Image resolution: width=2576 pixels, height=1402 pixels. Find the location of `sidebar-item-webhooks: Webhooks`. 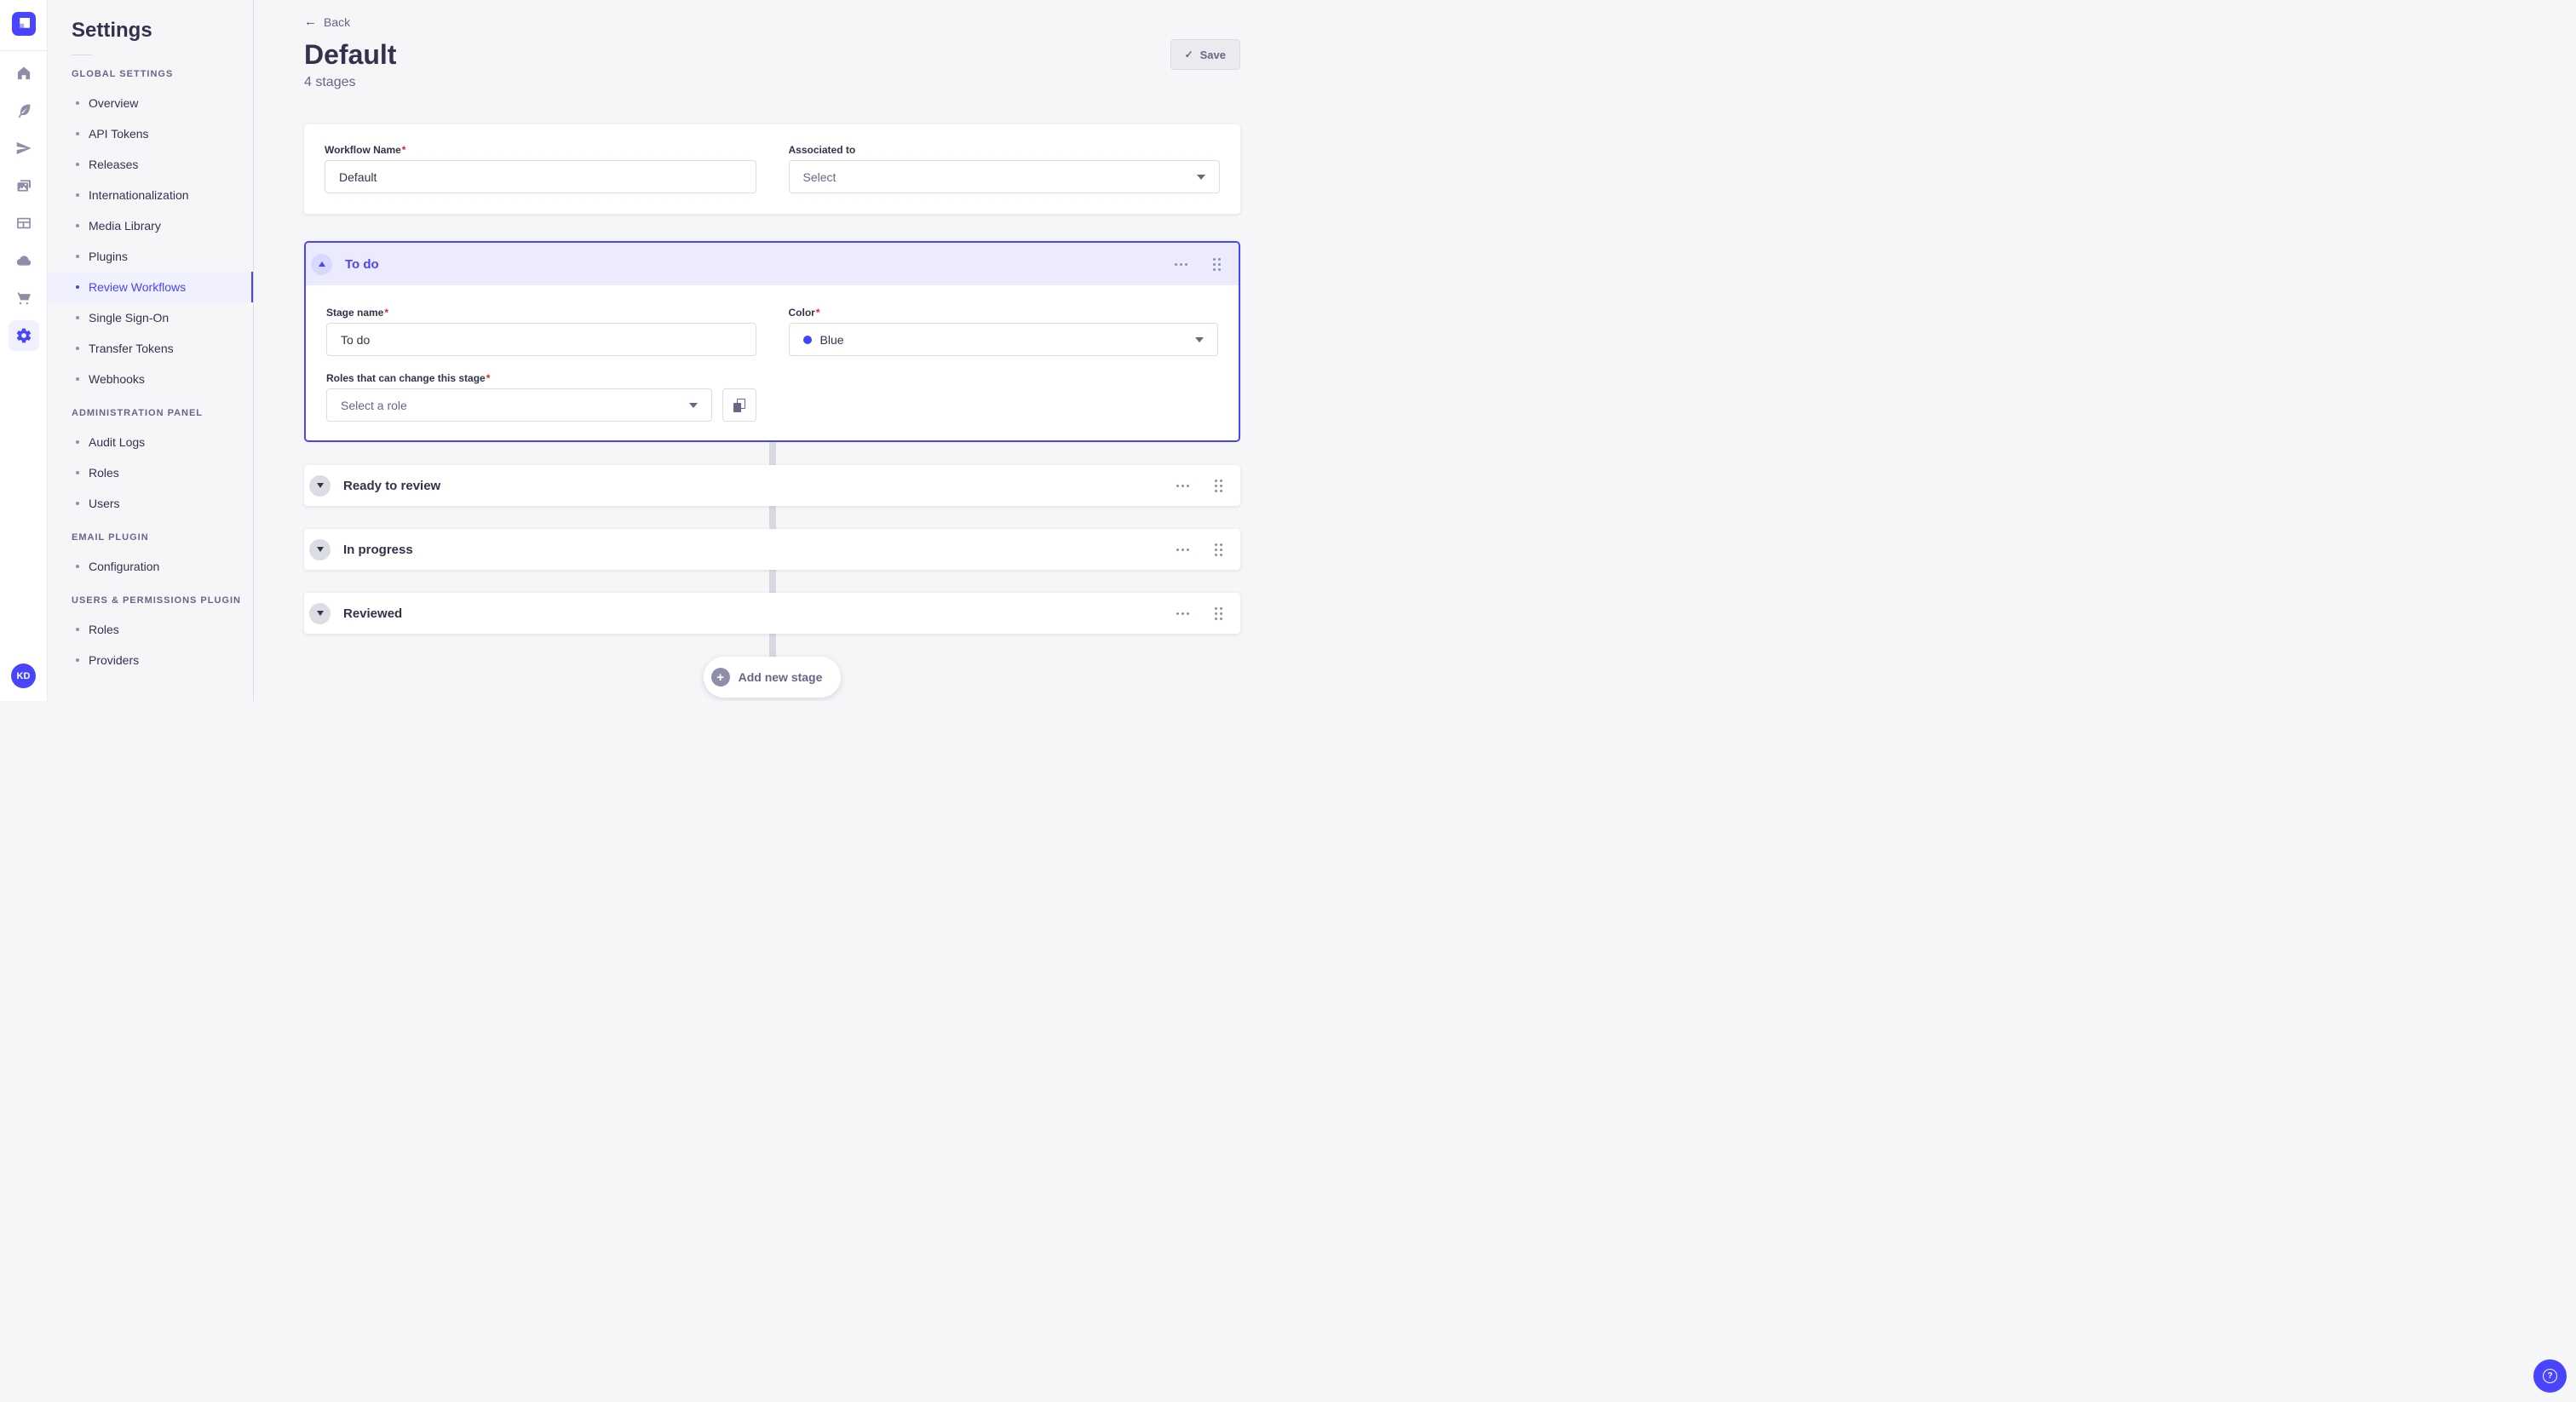

sidebar-item-webhooks: Webhooks is located at coordinates (151, 379).